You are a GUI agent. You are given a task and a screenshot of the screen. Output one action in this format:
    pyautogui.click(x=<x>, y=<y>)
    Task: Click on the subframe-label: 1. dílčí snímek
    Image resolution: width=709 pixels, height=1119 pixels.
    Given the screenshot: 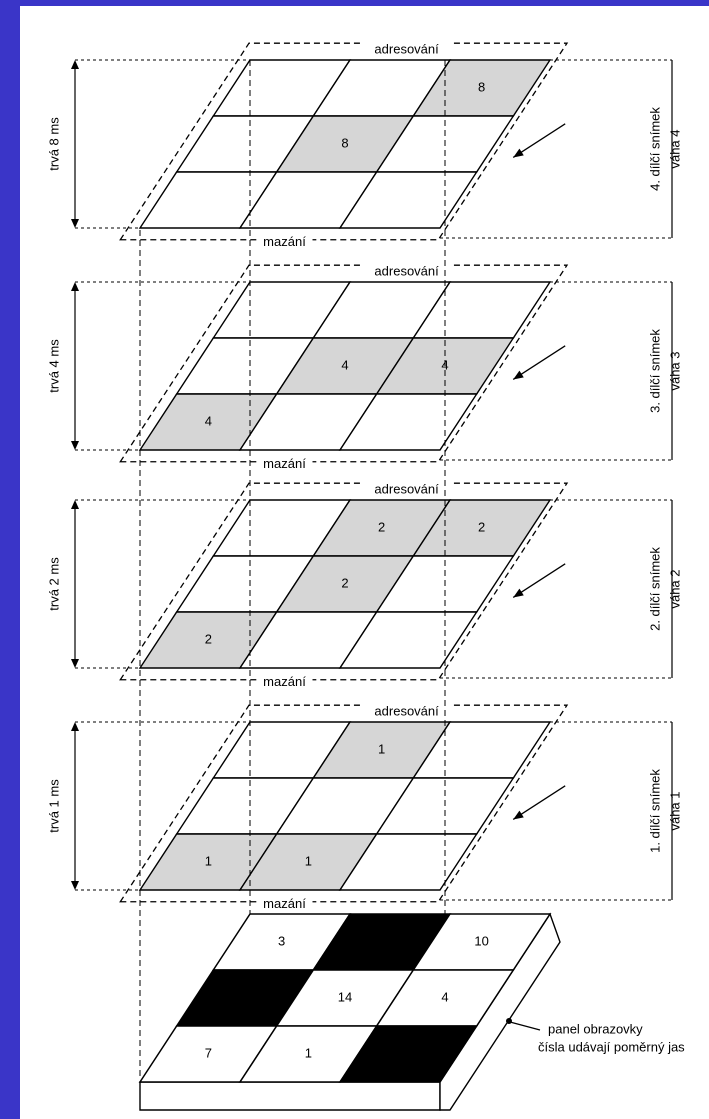 What is the action you would take?
    pyautogui.click(x=654, y=811)
    